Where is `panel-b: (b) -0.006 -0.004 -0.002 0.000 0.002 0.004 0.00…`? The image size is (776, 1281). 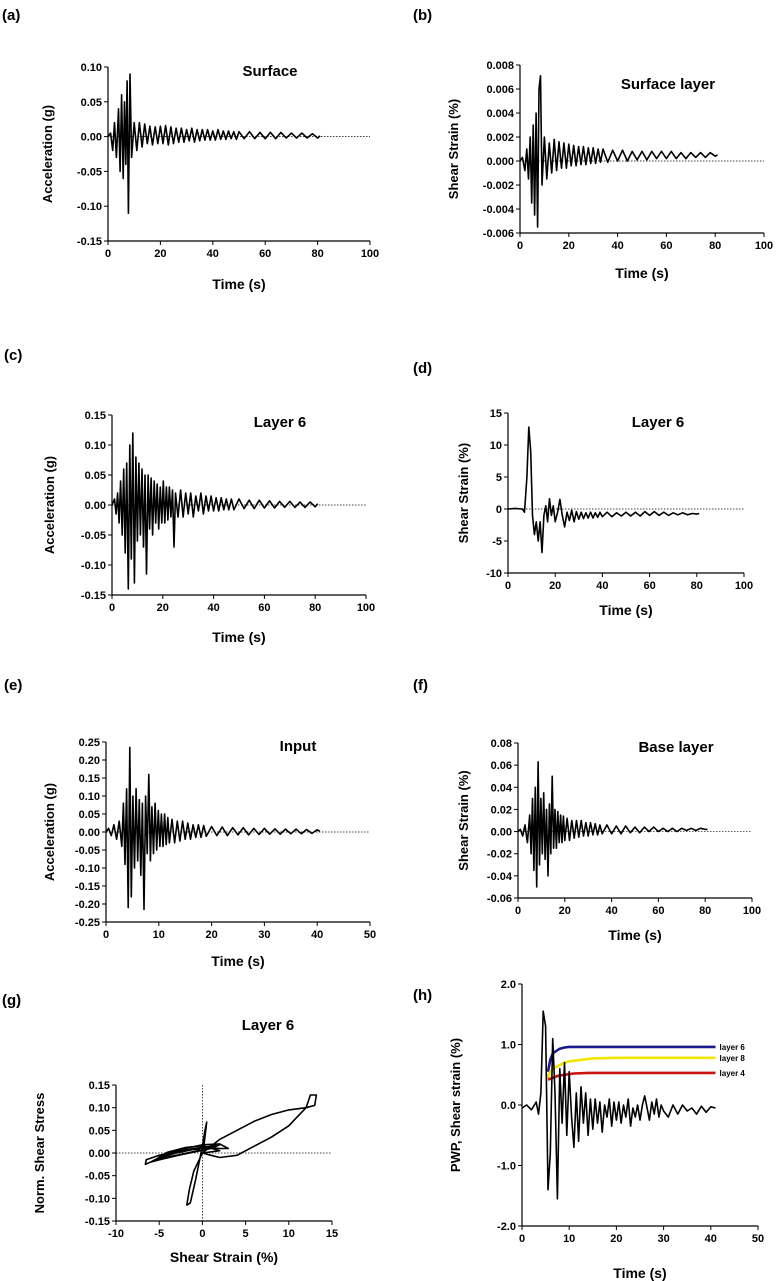
panel-b: (b) -0.006 -0.004 -0.002 0.000 0.002 0.004 0.00… is located at coordinates (593, 144).